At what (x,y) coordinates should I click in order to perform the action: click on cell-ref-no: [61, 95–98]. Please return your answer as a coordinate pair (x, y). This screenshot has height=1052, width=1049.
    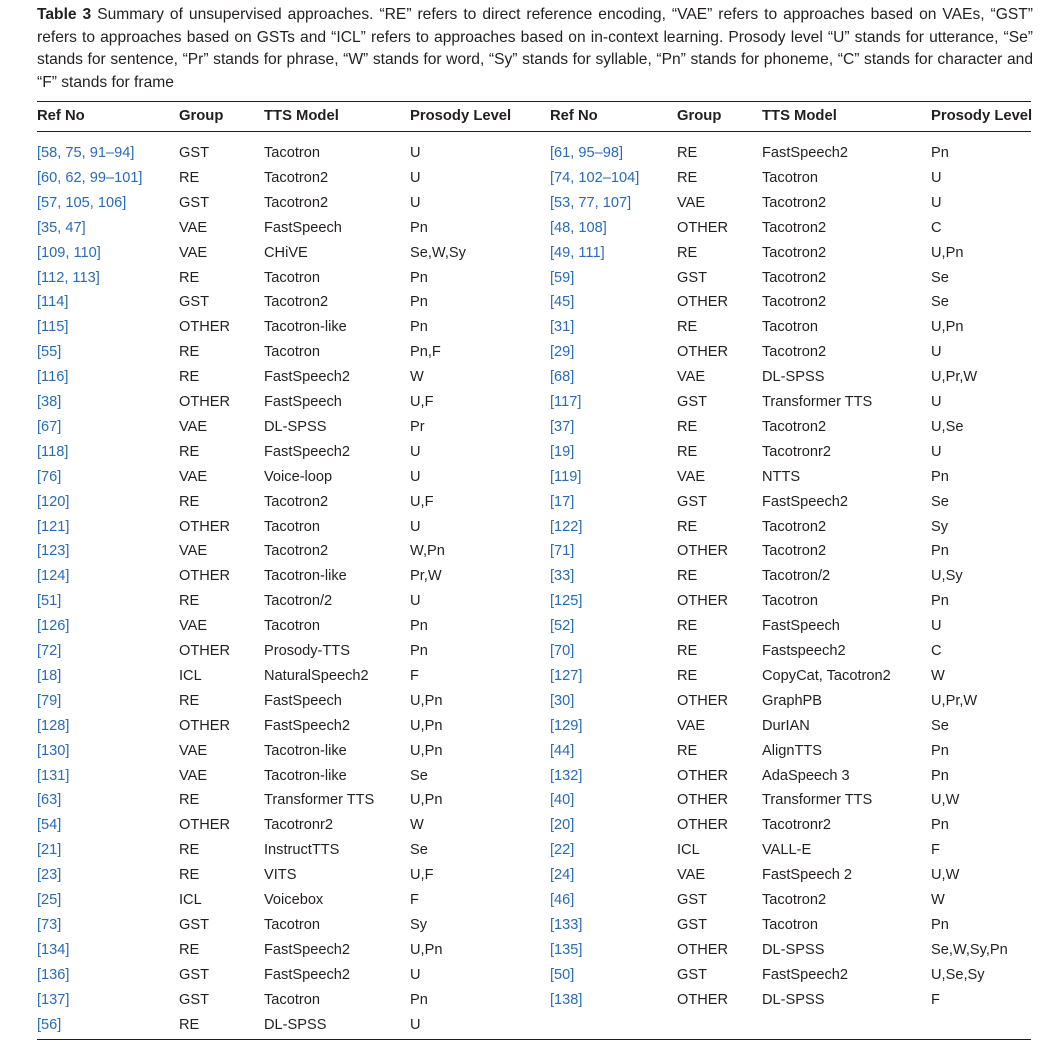
    Looking at the image, I should click on (587, 153).